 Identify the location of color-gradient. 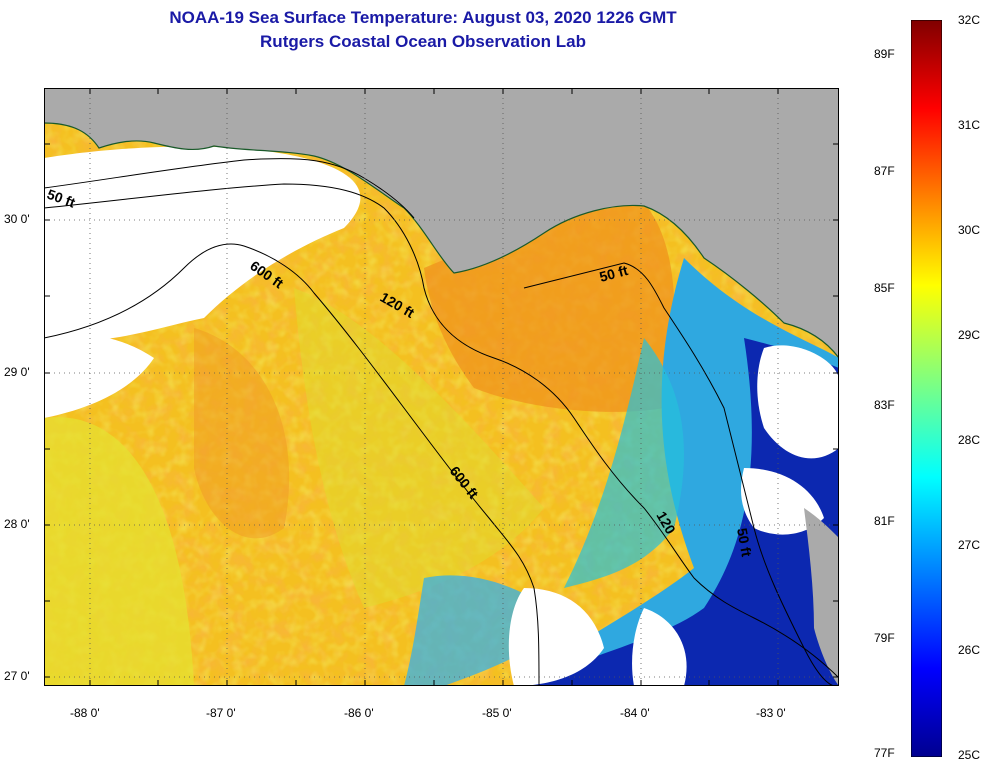
(926, 388).